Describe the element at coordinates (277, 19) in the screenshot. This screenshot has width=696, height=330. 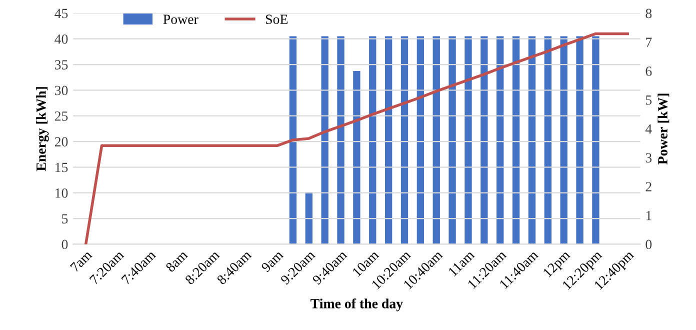
I see `legend-label: SoE` at that location.